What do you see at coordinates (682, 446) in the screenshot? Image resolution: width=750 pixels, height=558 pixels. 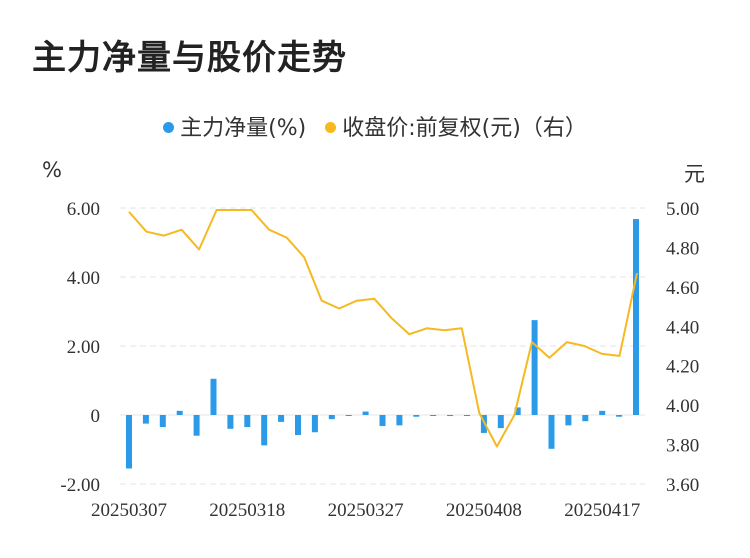 I see `y-right-tick-label-6: 3.80` at bounding box center [682, 446].